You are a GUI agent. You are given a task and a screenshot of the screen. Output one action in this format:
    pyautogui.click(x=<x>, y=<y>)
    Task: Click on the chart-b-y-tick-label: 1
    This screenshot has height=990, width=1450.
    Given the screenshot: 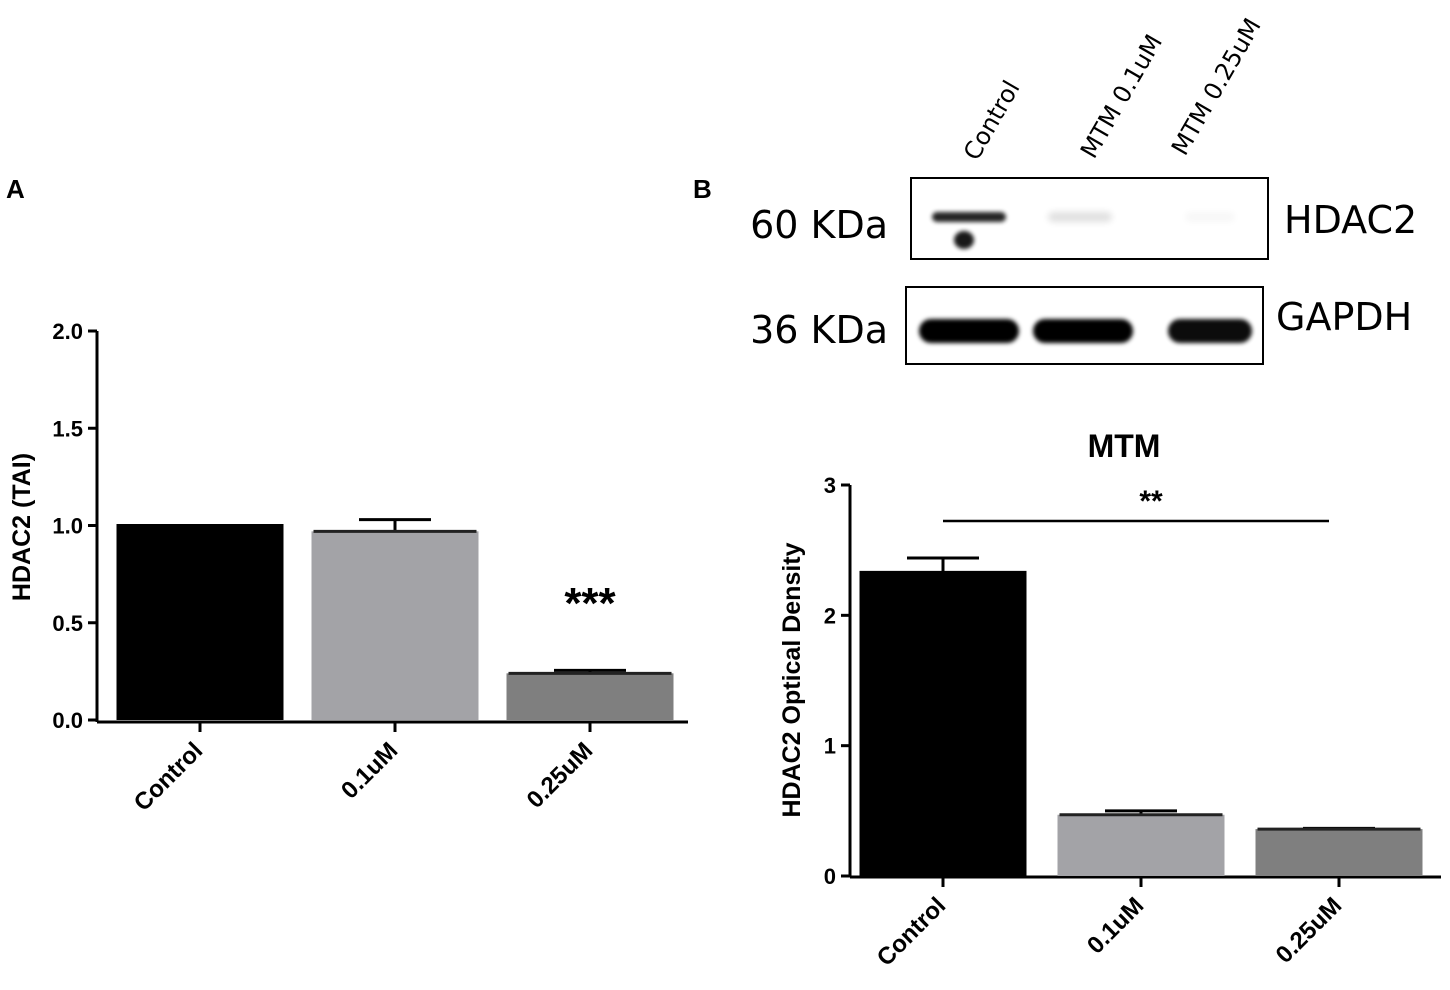 What is the action you would take?
    pyautogui.click(x=830, y=746)
    